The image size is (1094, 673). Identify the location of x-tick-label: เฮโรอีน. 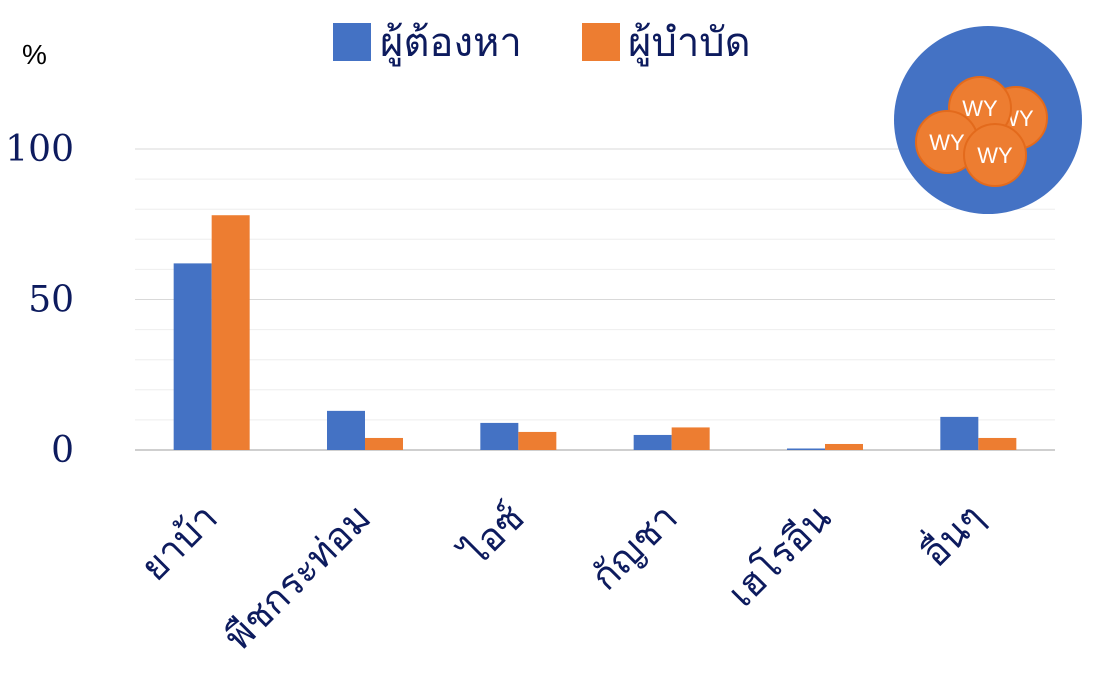
(779, 555).